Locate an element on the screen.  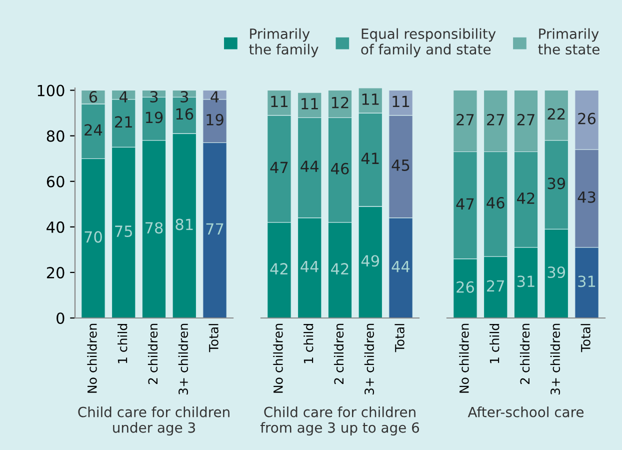
data-label: 49 is located at coordinates (370, 261).